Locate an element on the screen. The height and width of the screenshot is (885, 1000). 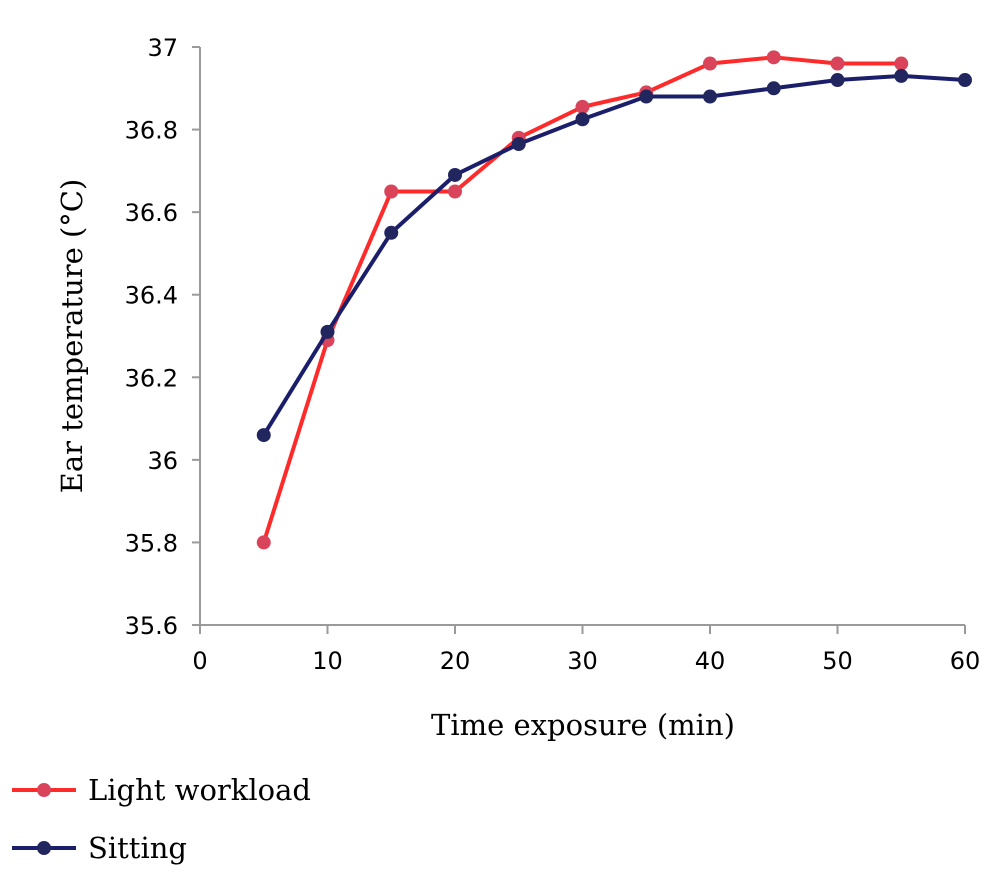
y-tick-label: 35.8 is located at coordinates (151, 543).